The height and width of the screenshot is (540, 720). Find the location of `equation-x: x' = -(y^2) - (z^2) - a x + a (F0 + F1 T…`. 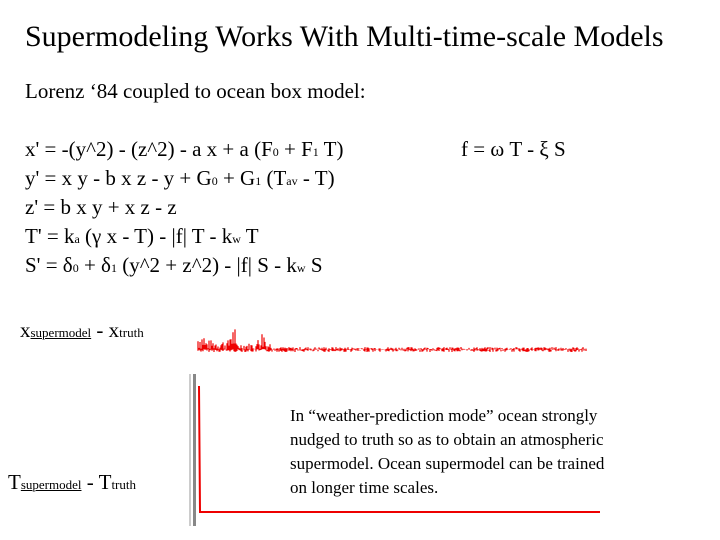

equation-x: x' = -(y^2) - (z^2) - a x + a (F0 + F1 T… is located at coordinates (184, 149).